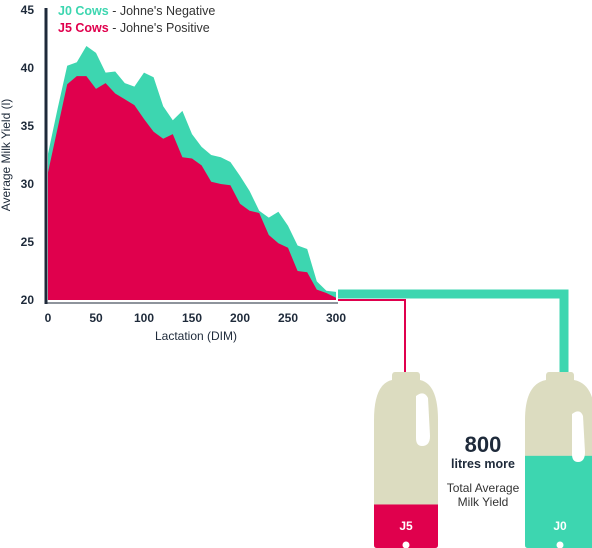 This screenshot has height=548, width=592. What do you see at coordinates (28, 155) in the screenshot?
I see `y-tick-labels: 20 25 30 35 40 45` at bounding box center [28, 155].